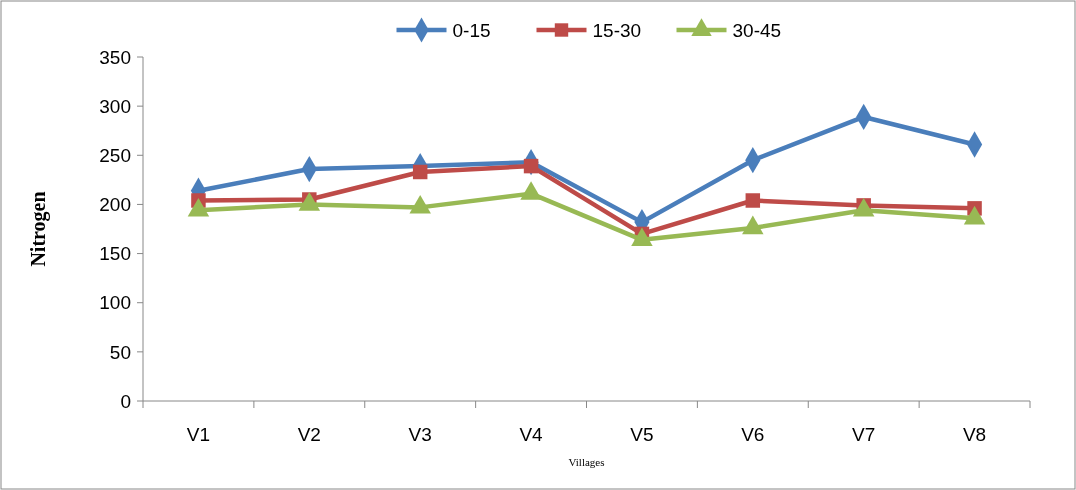 The height and width of the screenshot is (490, 1076). Describe the element at coordinates (115, 57) in the screenshot. I see `y-tick-label: 350` at that location.